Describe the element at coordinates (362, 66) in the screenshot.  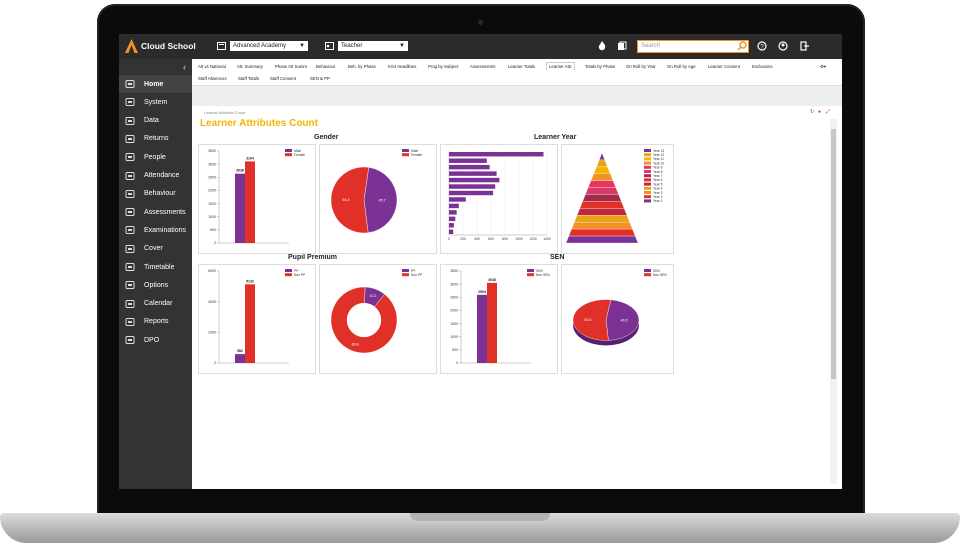
I see `tab-beh-by-phase: Beh. by Phase` at that location.